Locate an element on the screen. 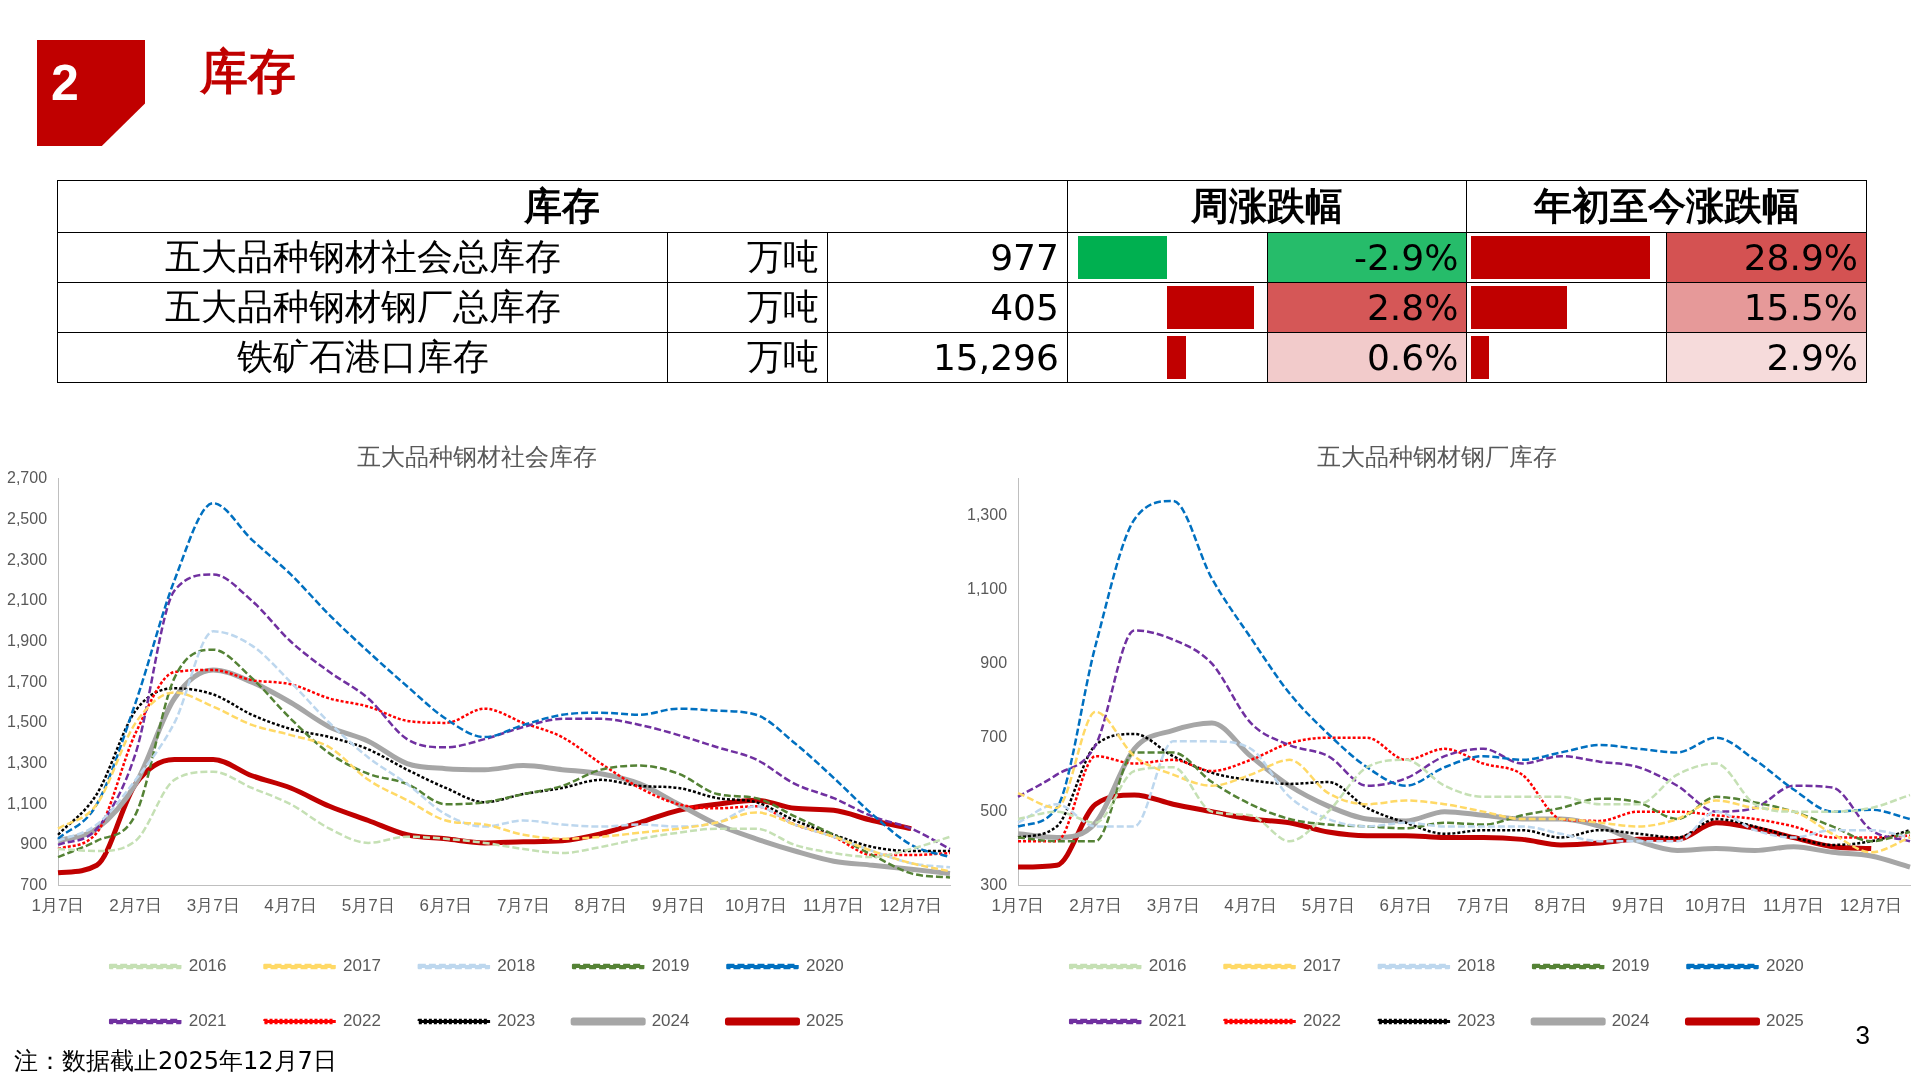 The width and height of the screenshot is (1920, 1080). data-label: 15.5% is located at coordinates (1766, 307).